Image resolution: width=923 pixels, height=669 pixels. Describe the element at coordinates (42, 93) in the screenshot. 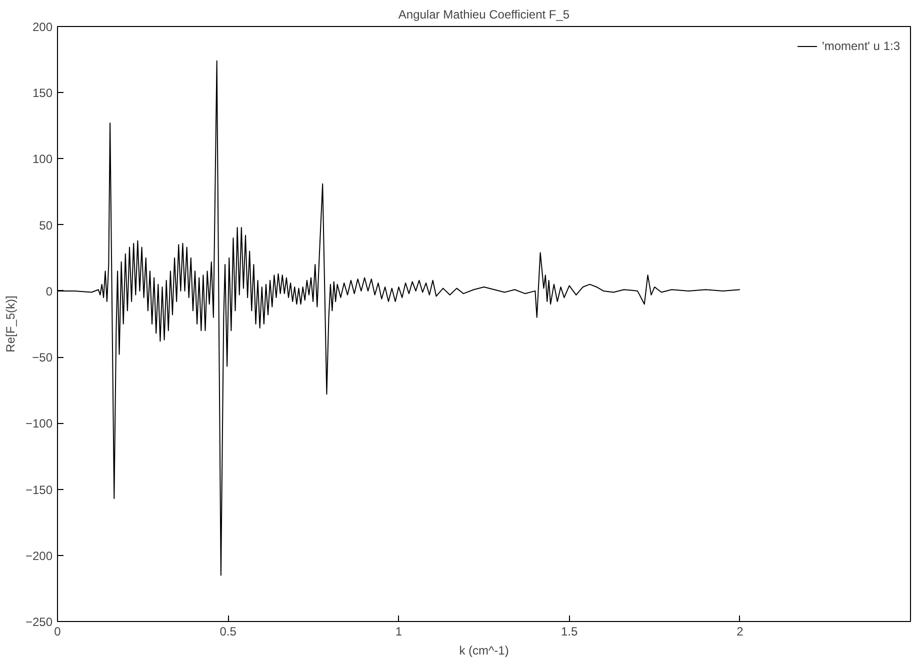

I see `y-tick-label: 150` at that location.